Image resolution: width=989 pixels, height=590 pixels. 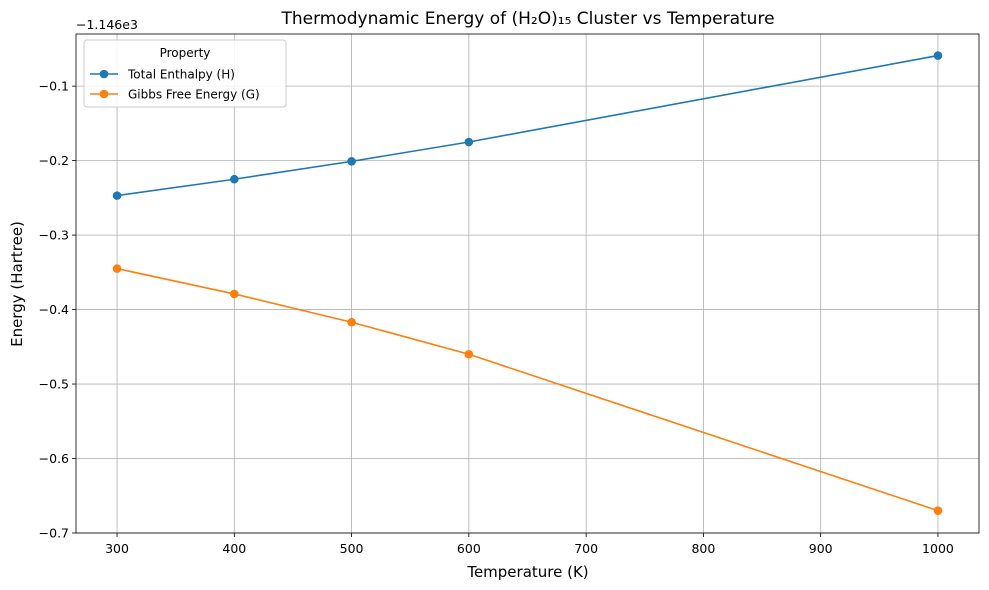 I want to click on x-axis-label: Temperature (K), so click(x=527, y=572).